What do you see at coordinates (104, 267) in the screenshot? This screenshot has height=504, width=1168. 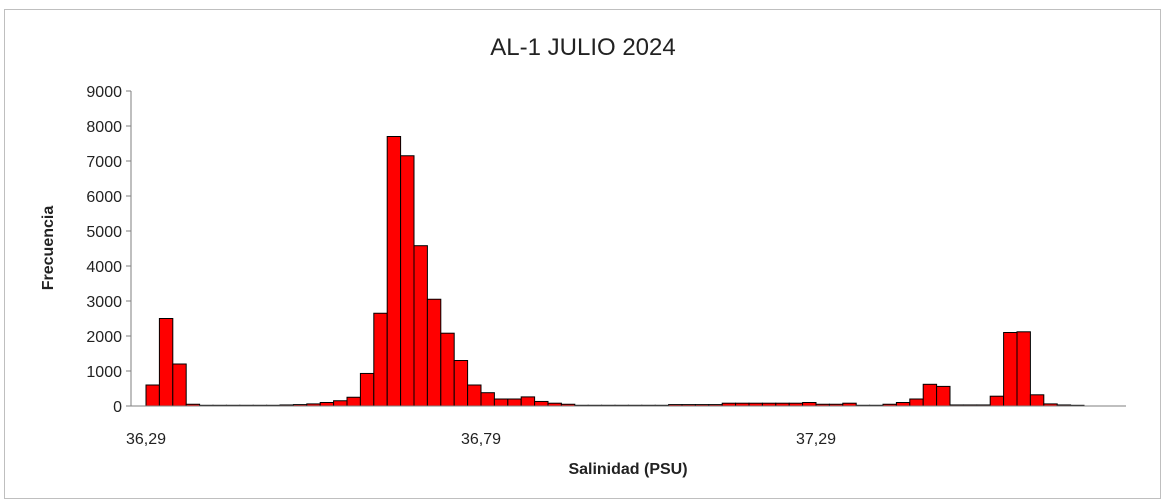 I see `y-tick-label: 4000` at bounding box center [104, 267].